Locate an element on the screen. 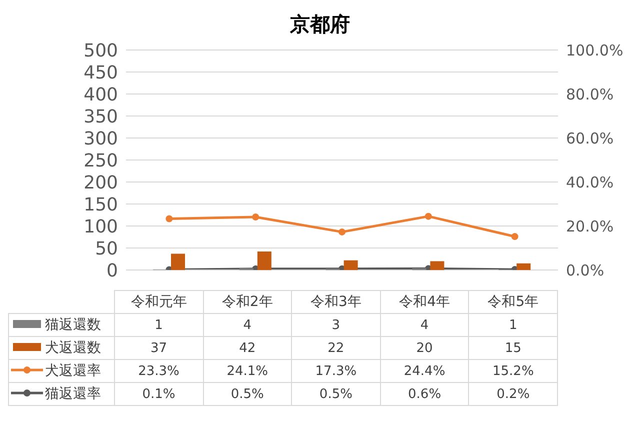 This screenshot has width=640, height=427. data-label: 24.1% is located at coordinates (247, 371).